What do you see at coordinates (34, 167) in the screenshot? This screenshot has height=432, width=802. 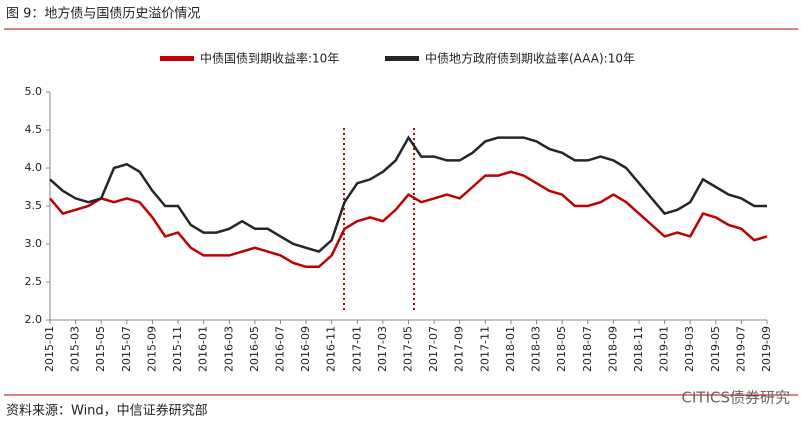 I see `y-tick-label: 4.0` at bounding box center [34, 167].